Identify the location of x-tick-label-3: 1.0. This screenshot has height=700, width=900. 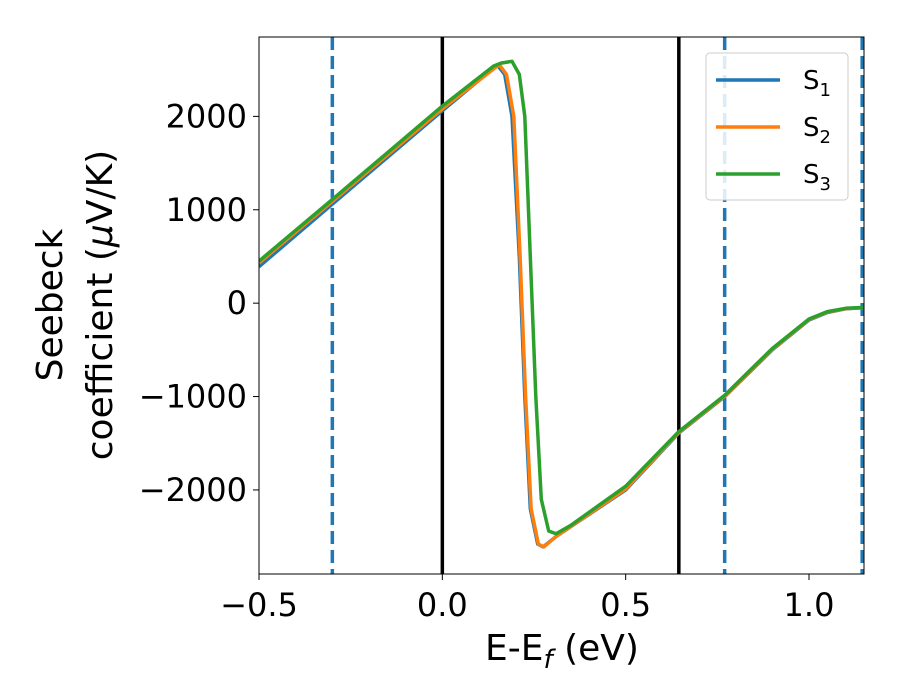
(809, 605).